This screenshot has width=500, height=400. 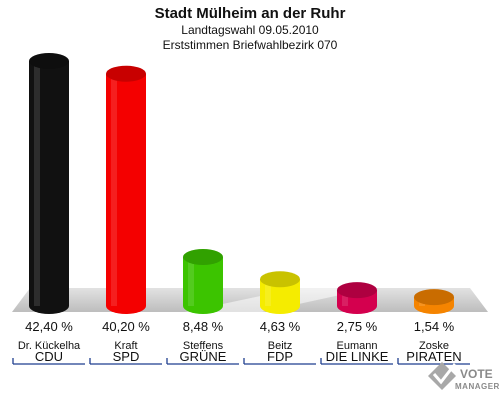 What do you see at coordinates (280, 356) in the screenshot?
I see `party-label-fdp: FDP` at bounding box center [280, 356].